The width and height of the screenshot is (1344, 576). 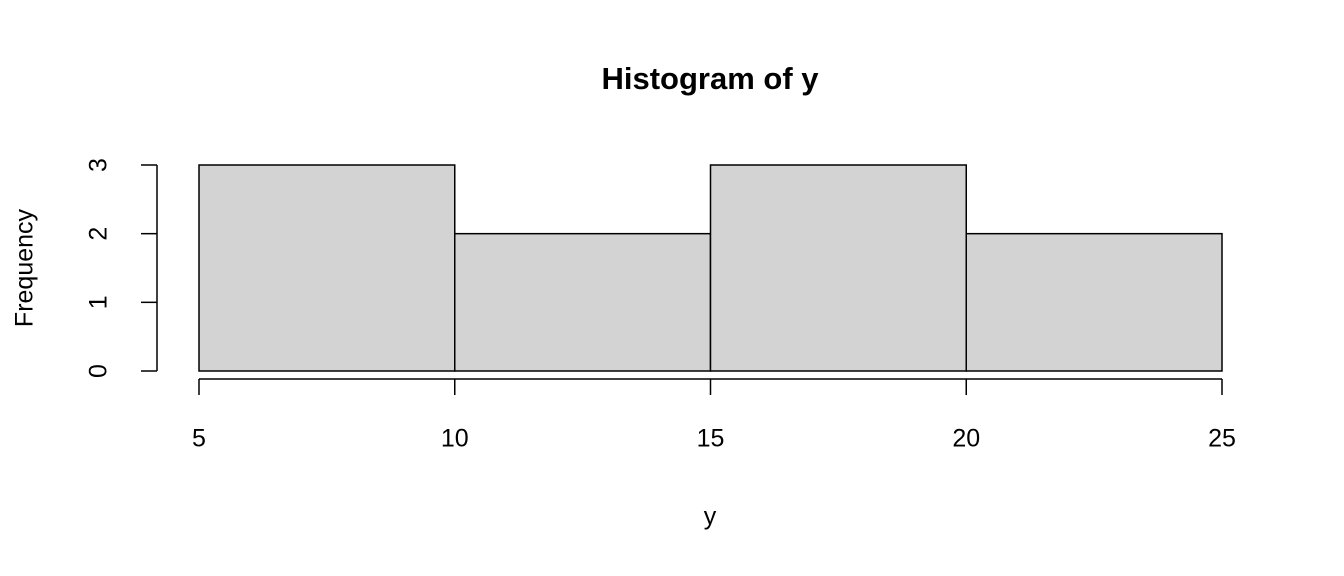 What do you see at coordinates (99, 371) in the screenshot?
I see `y-tick-label: 0` at bounding box center [99, 371].